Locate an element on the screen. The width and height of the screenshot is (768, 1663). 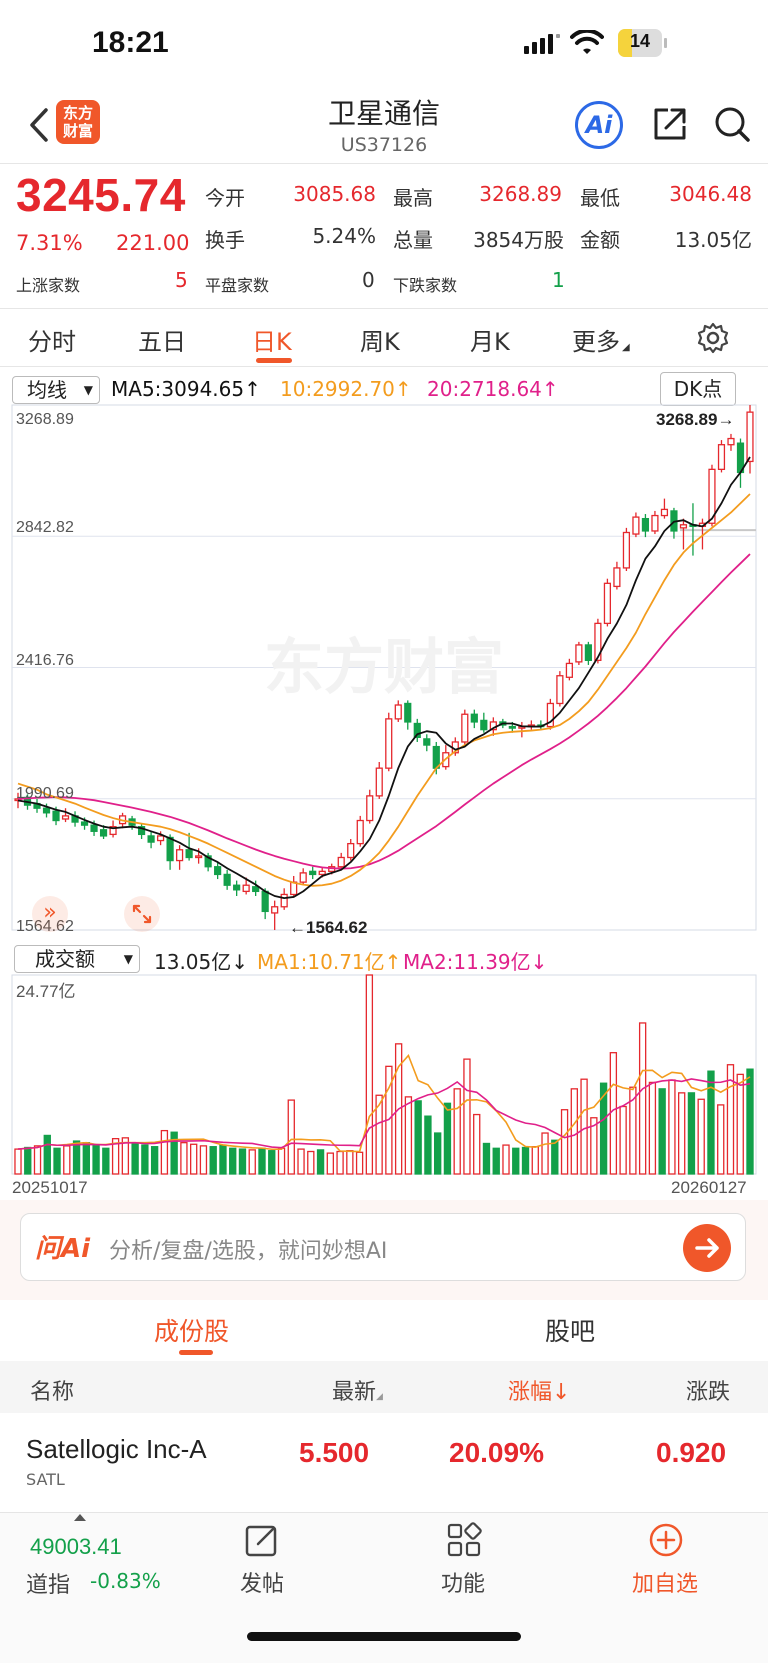
tab-monthly-k: 月K is located at coordinates (490, 342).